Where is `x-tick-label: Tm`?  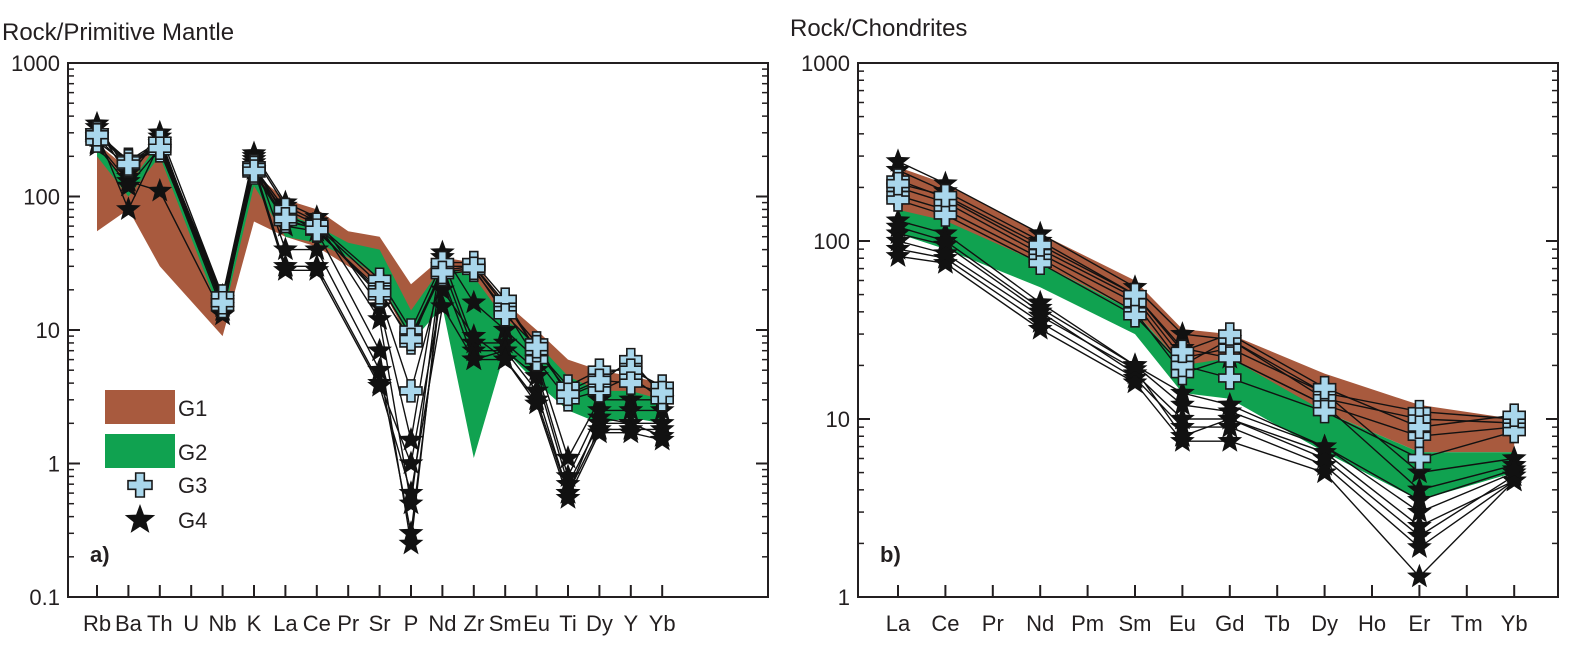 x-tick-label: Tm is located at coordinates (1467, 623).